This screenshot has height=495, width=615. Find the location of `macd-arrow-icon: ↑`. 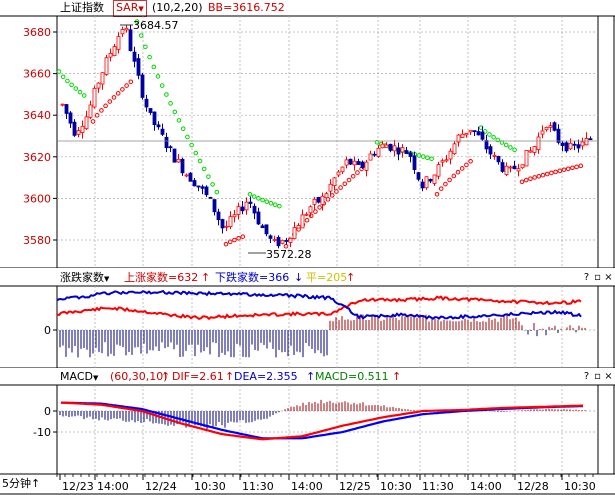

macd-arrow-icon: ↑ is located at coordinates (397, 376).